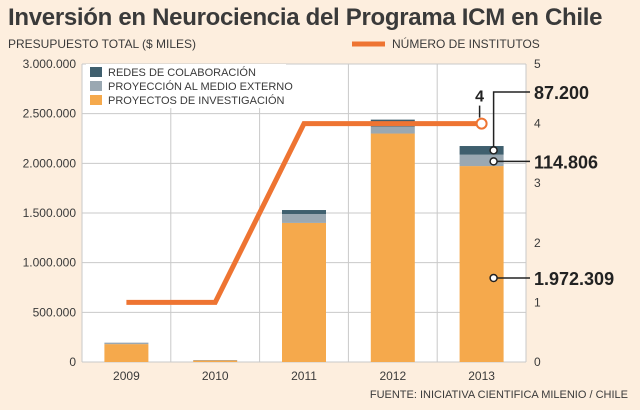 The height and width of the screenshot is (410, 640). I want to click on bar-proyectos-2010, so click(215, 361).